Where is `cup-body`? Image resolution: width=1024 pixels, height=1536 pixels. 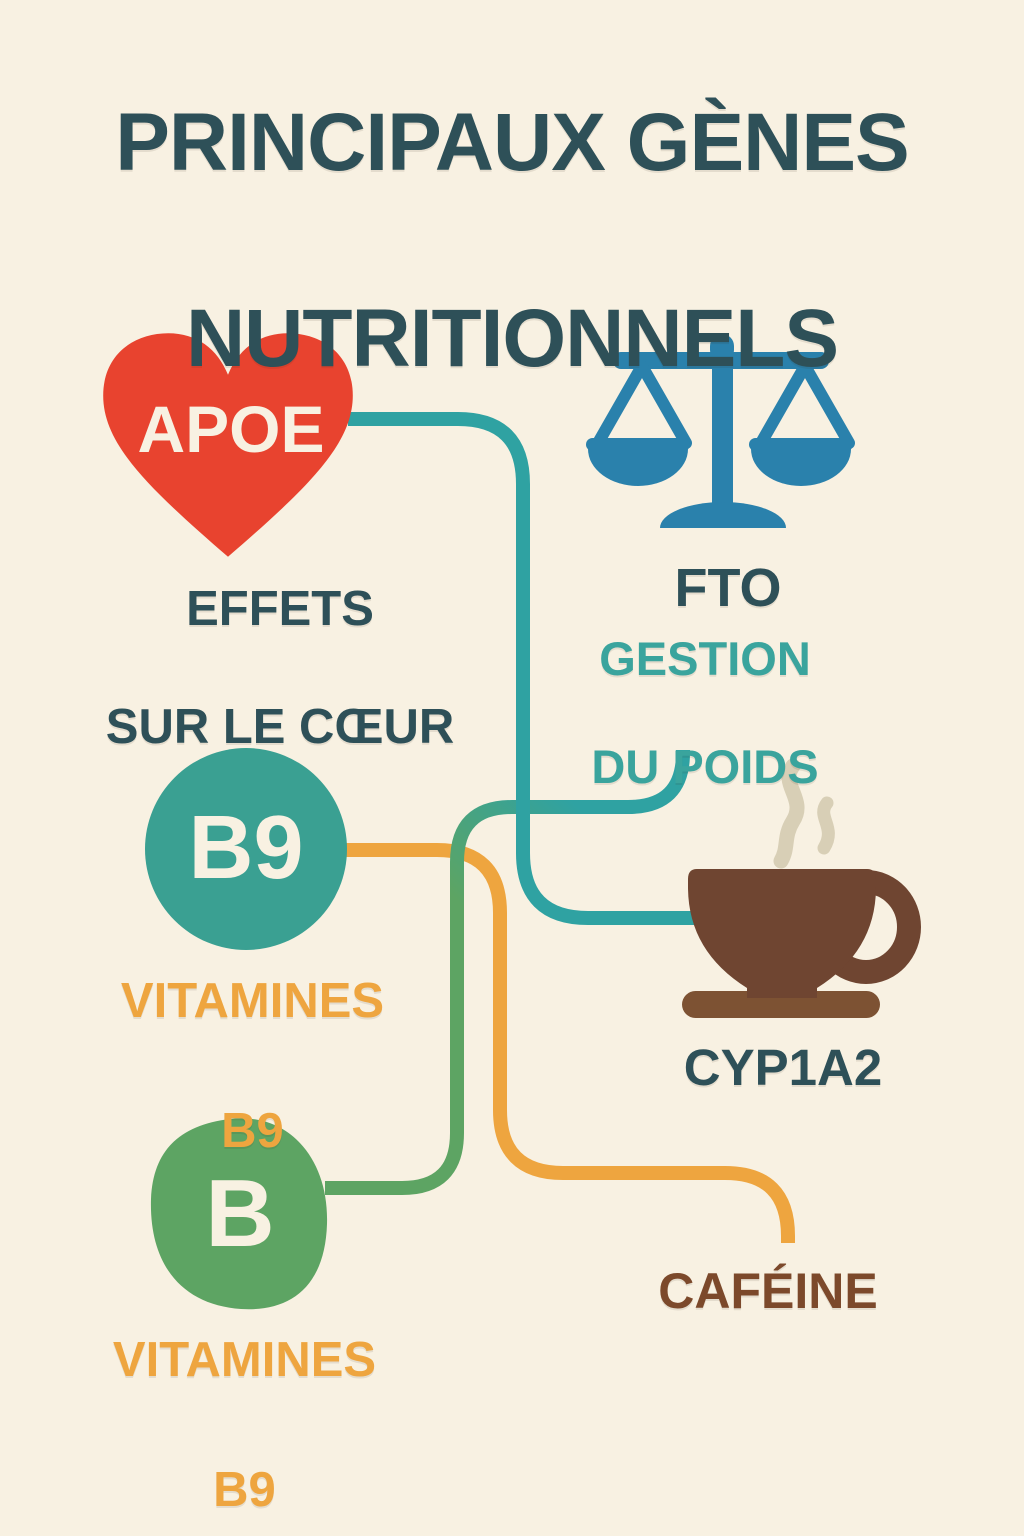 cup-body is located at coordinates (782, 933).